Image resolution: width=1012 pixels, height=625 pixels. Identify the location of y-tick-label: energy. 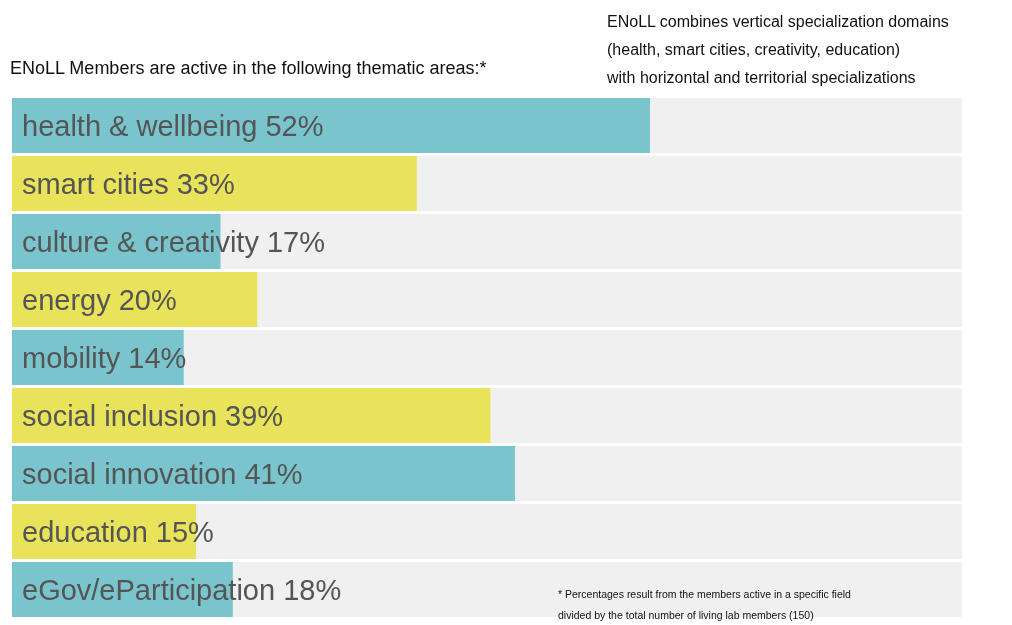
(70, 299).